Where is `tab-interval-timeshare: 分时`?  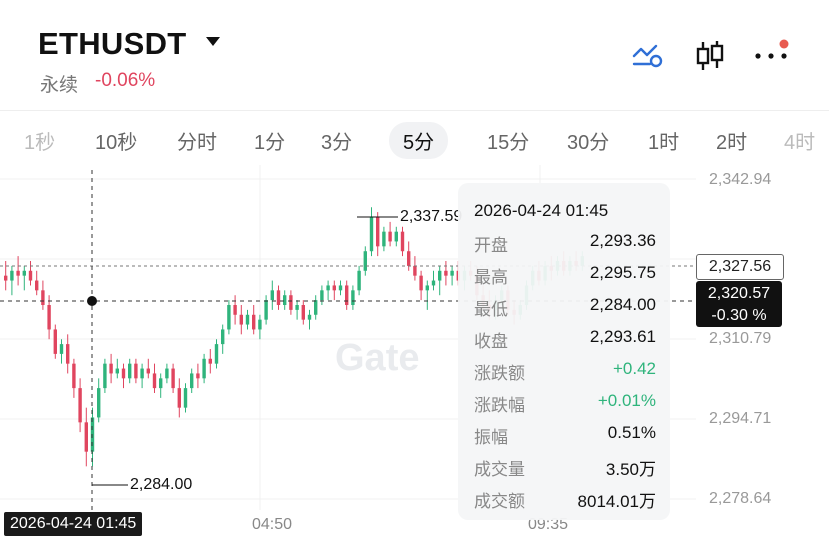 tab-interval-timeshare: 分时 is located at coordinates (197, 143).